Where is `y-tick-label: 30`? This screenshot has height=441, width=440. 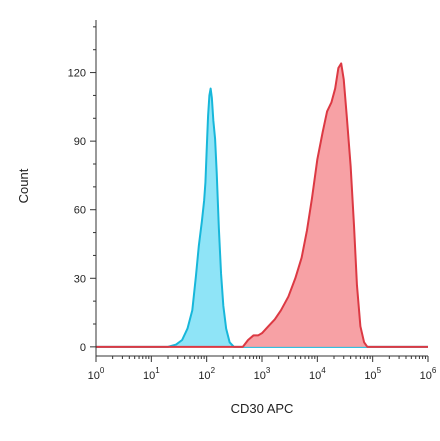 y-tick-label: 30 is located at coordinates (80, 279).